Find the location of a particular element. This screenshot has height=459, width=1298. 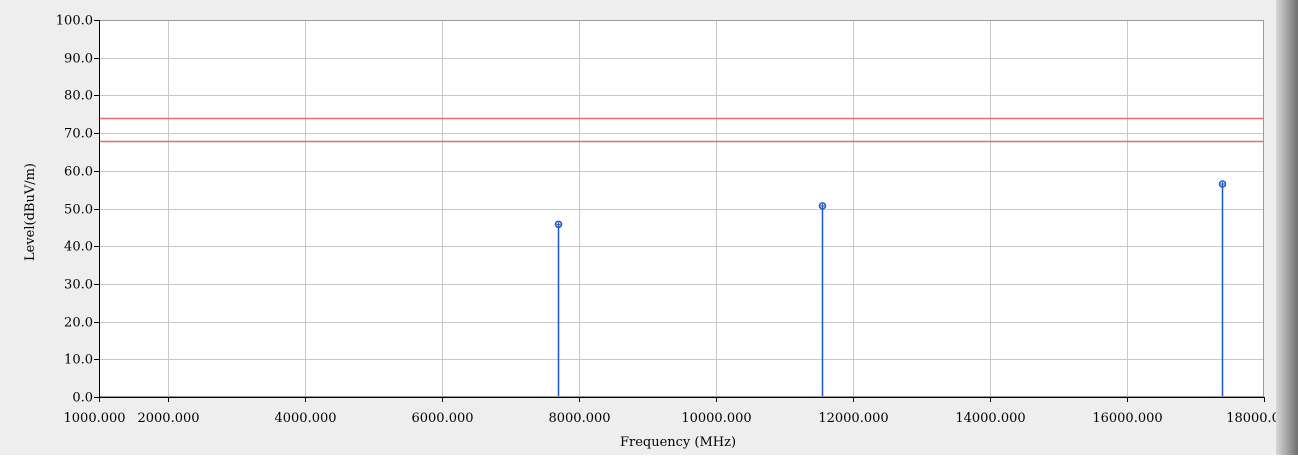

x-tick-label: 10000.000 is located at coordinates (716, 418).